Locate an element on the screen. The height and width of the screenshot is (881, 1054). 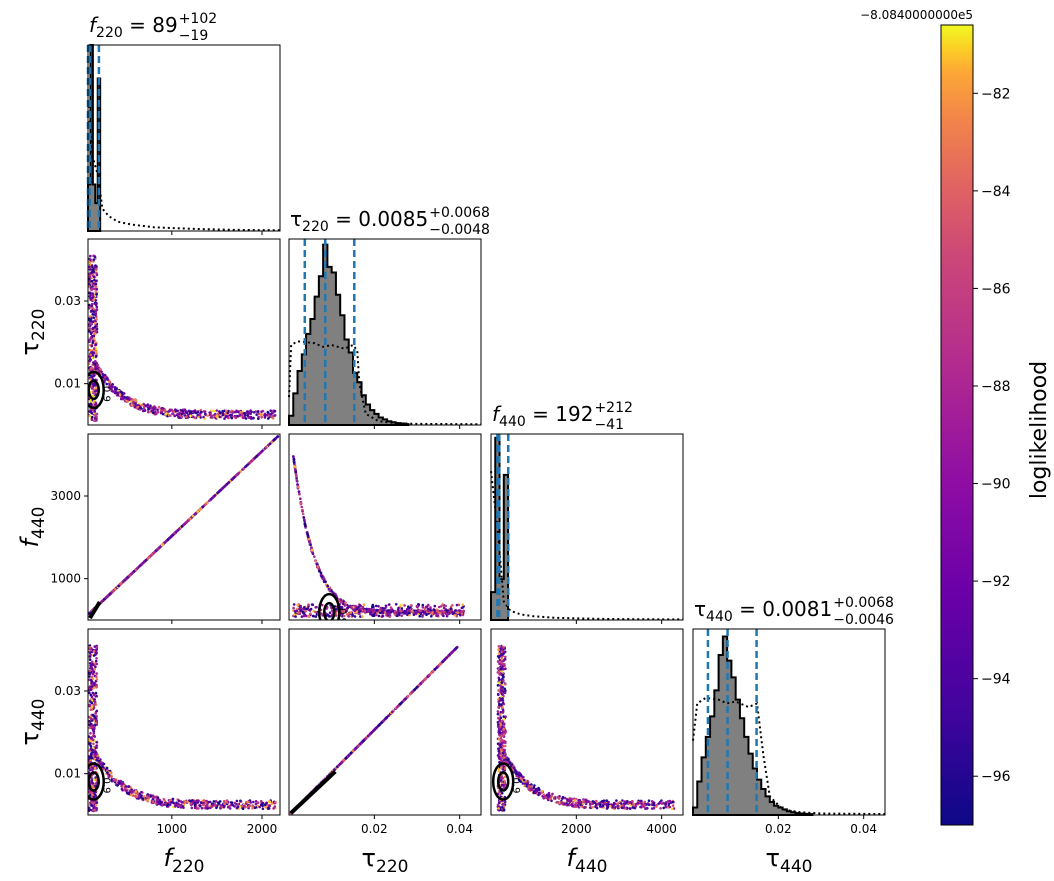
x-tick-label: 0.04 is located at coordinates (863, 829).